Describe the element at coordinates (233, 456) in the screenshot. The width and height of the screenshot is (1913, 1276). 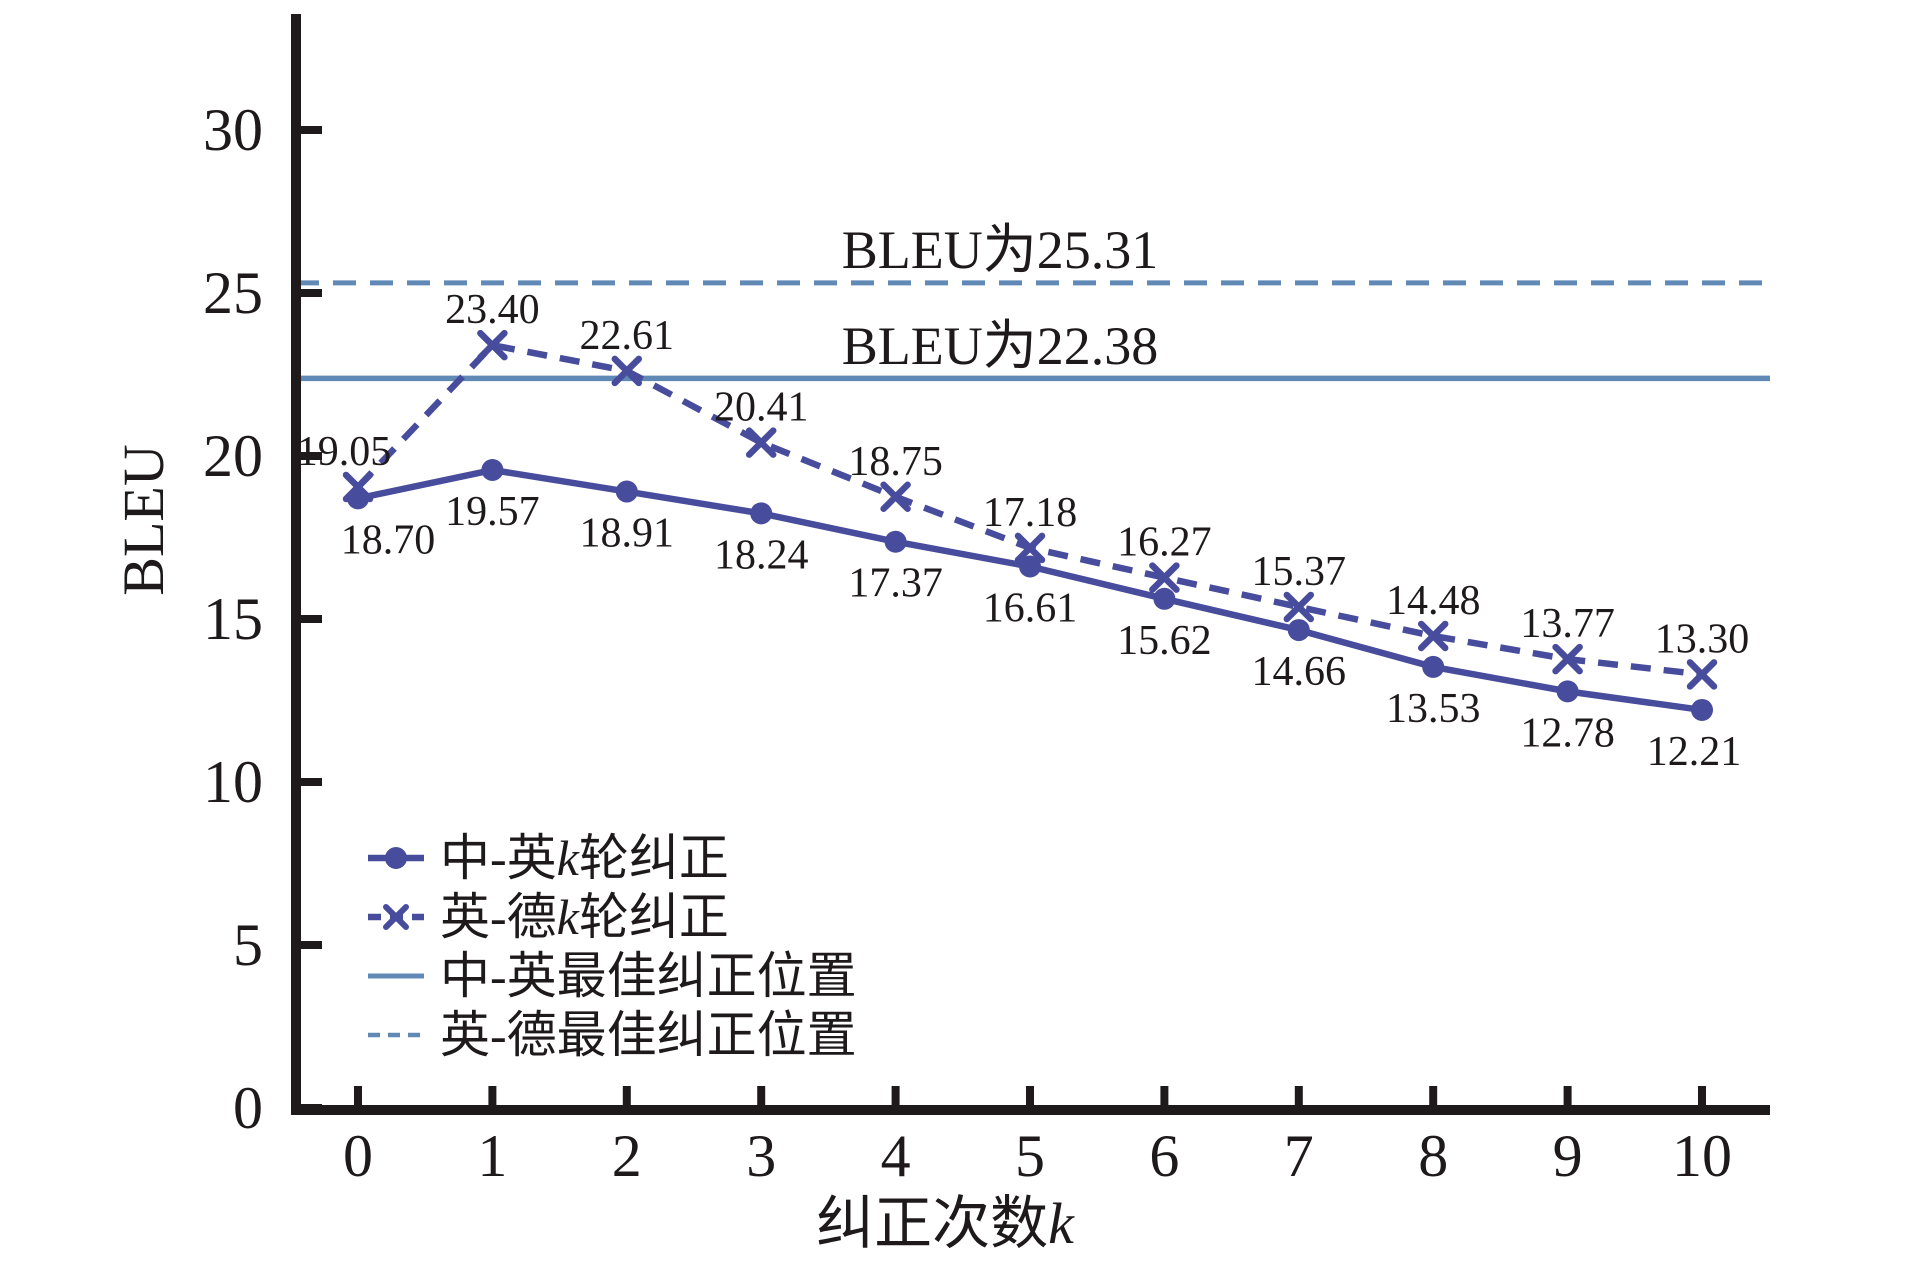
I see `y-tick-label: 20` at that location.